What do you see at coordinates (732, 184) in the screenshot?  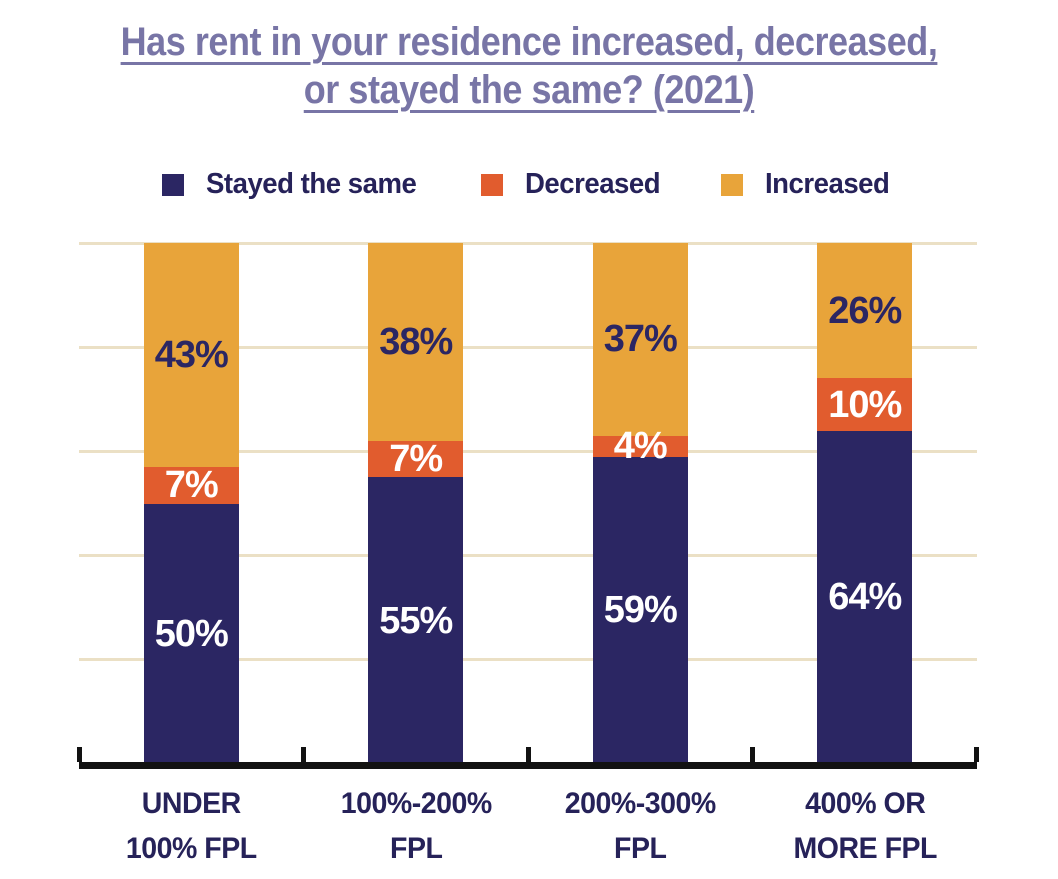 I see `legend-swatch-increased` at bounding box center [732, 184].